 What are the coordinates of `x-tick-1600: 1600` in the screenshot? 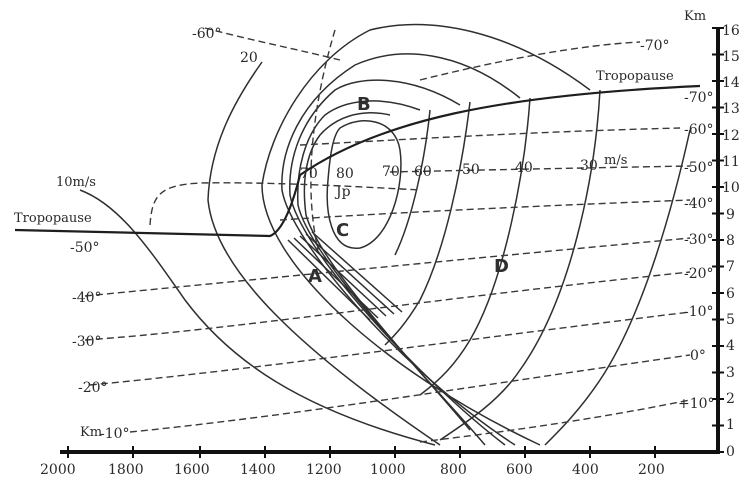 It's located at (192, 470).